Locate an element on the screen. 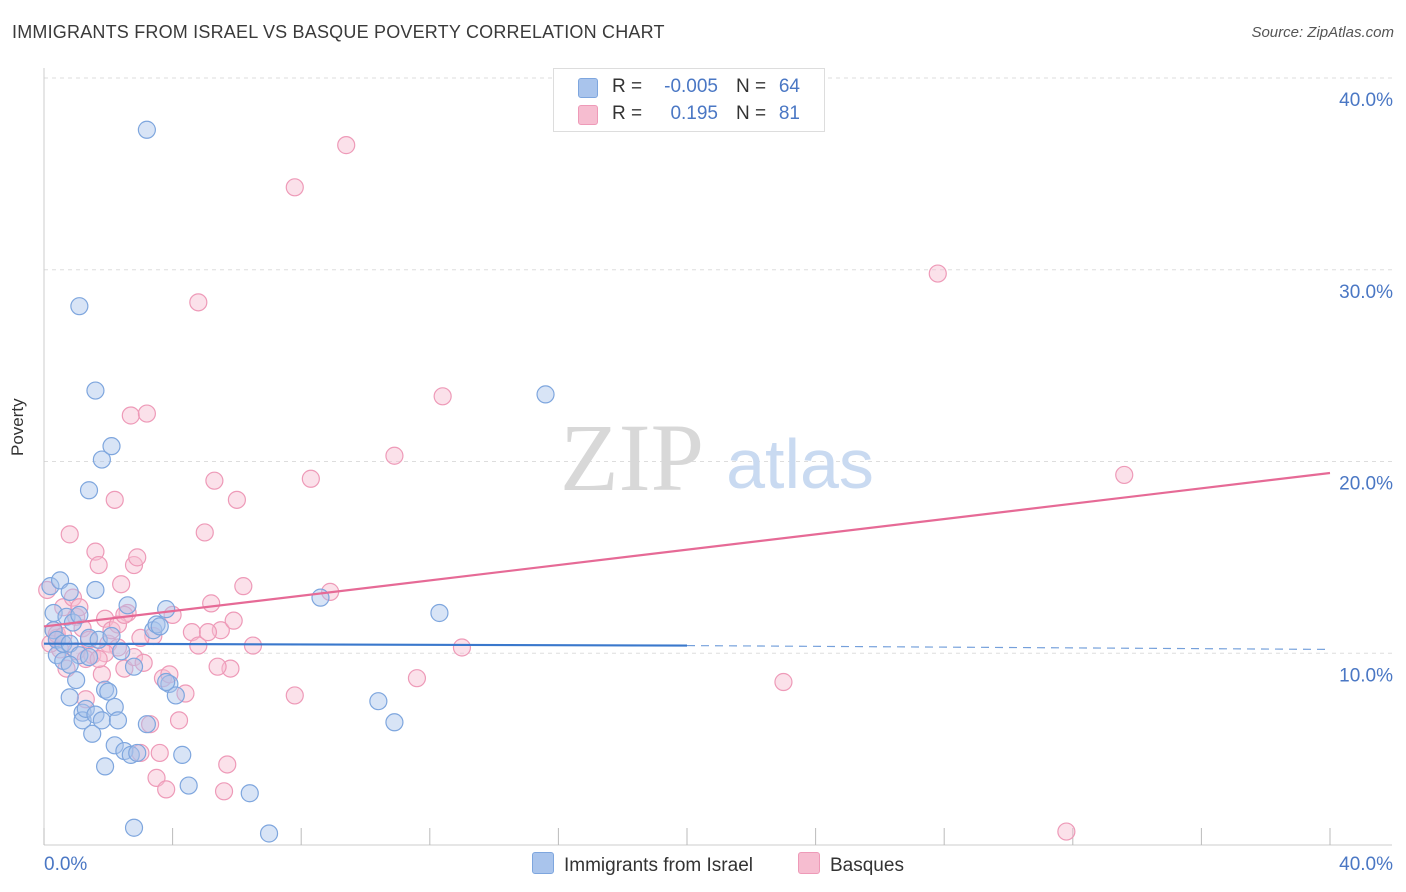 This screenshot has width=1406, height=892. x-tick-label: 0.0% is located at coordinates (65, 864).